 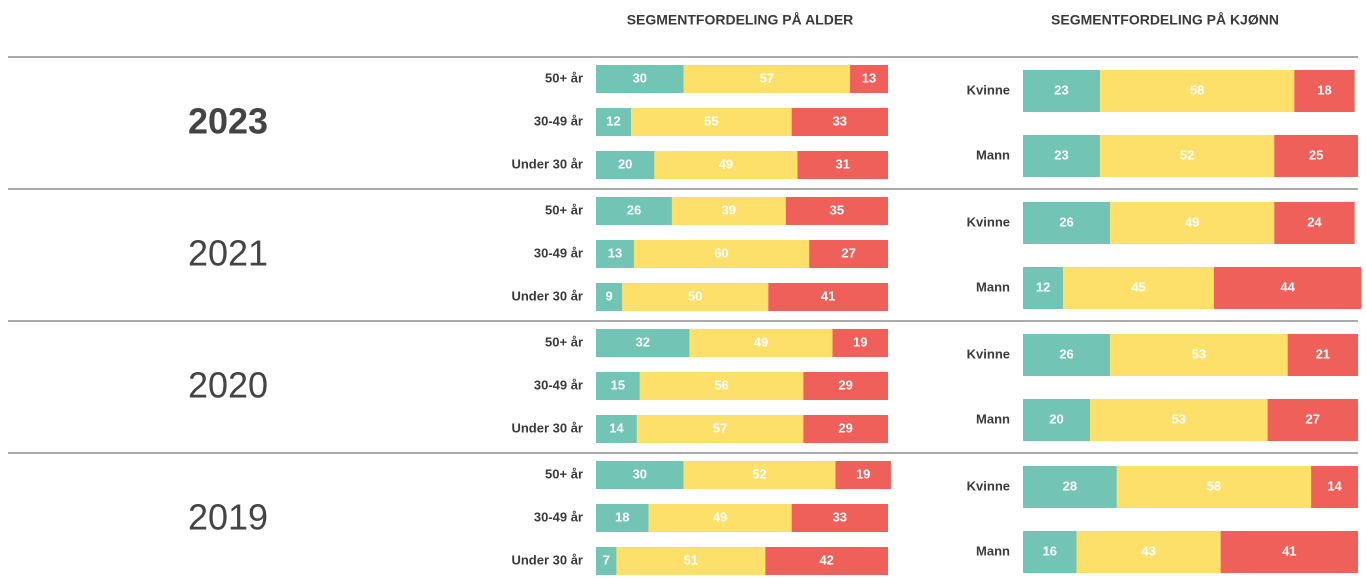 I want to click on value-label: 45, so click(x=1138, y=286).